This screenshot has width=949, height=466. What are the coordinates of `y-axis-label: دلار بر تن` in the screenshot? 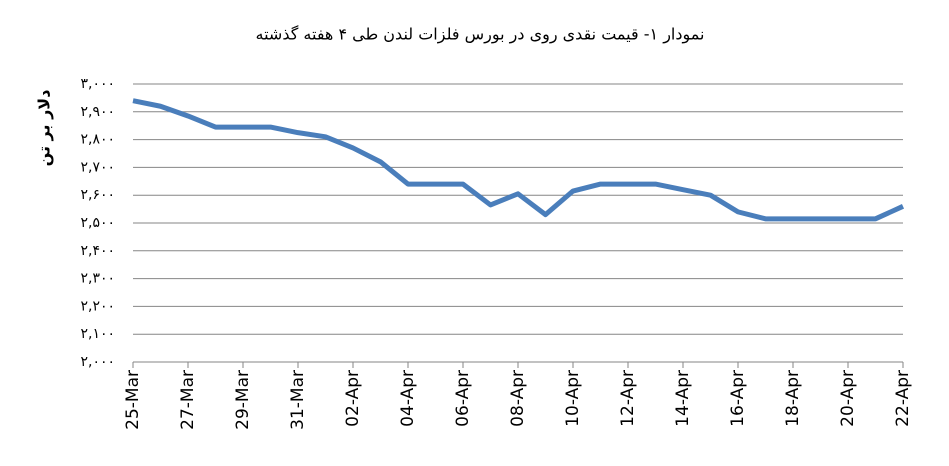 It's located at (44, 128).